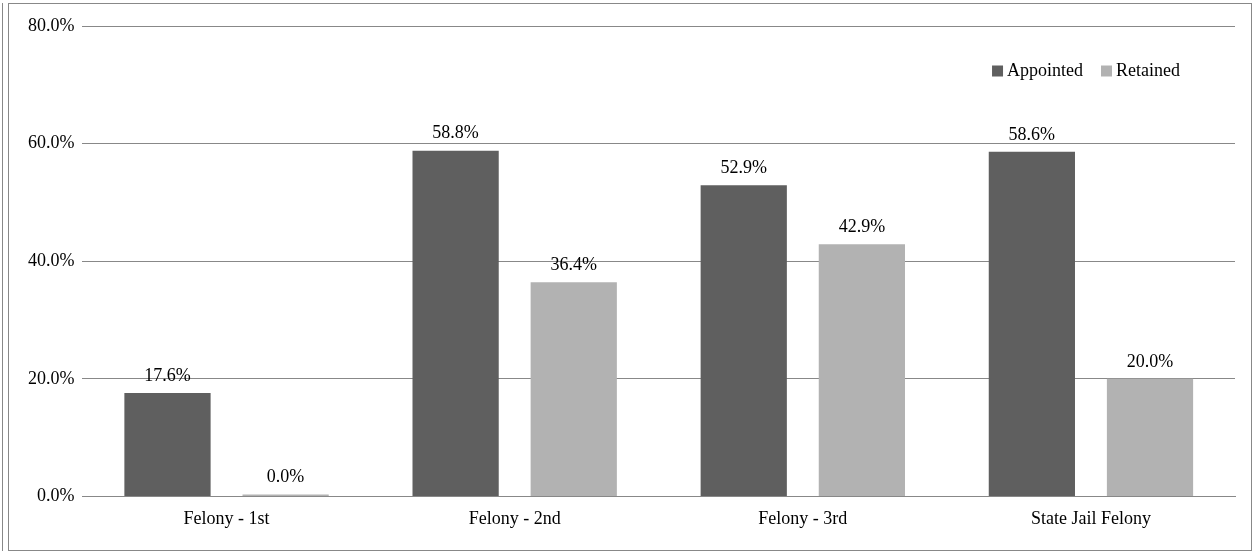 Image resolution: width=1255 pixels, height=554 pixels. I want to click on data-label: 58.8%, so click(455, 132).